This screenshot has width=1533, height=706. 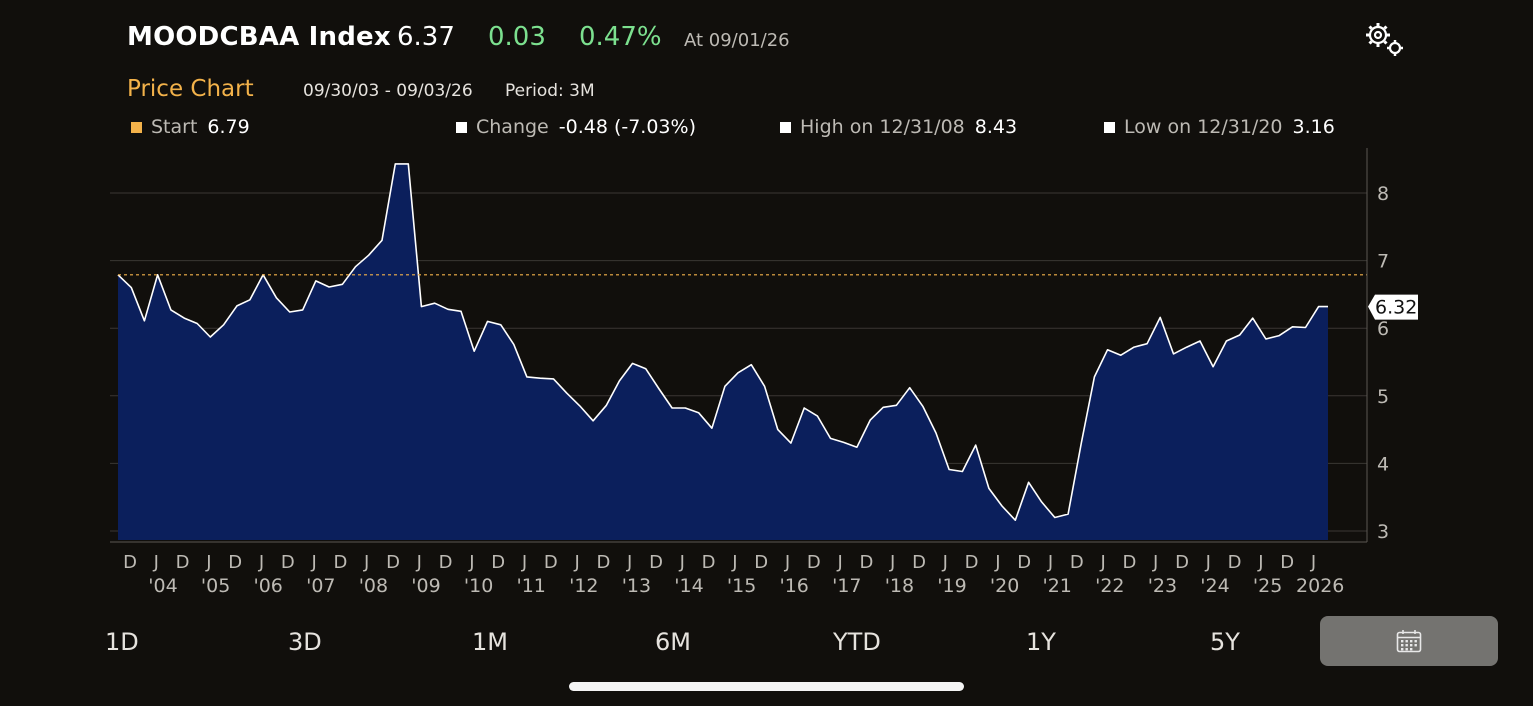 What do you see at coordinates (122, 642) in the screenshot?
I see `tab-1d: 1D` at bounding box center [122, 642].